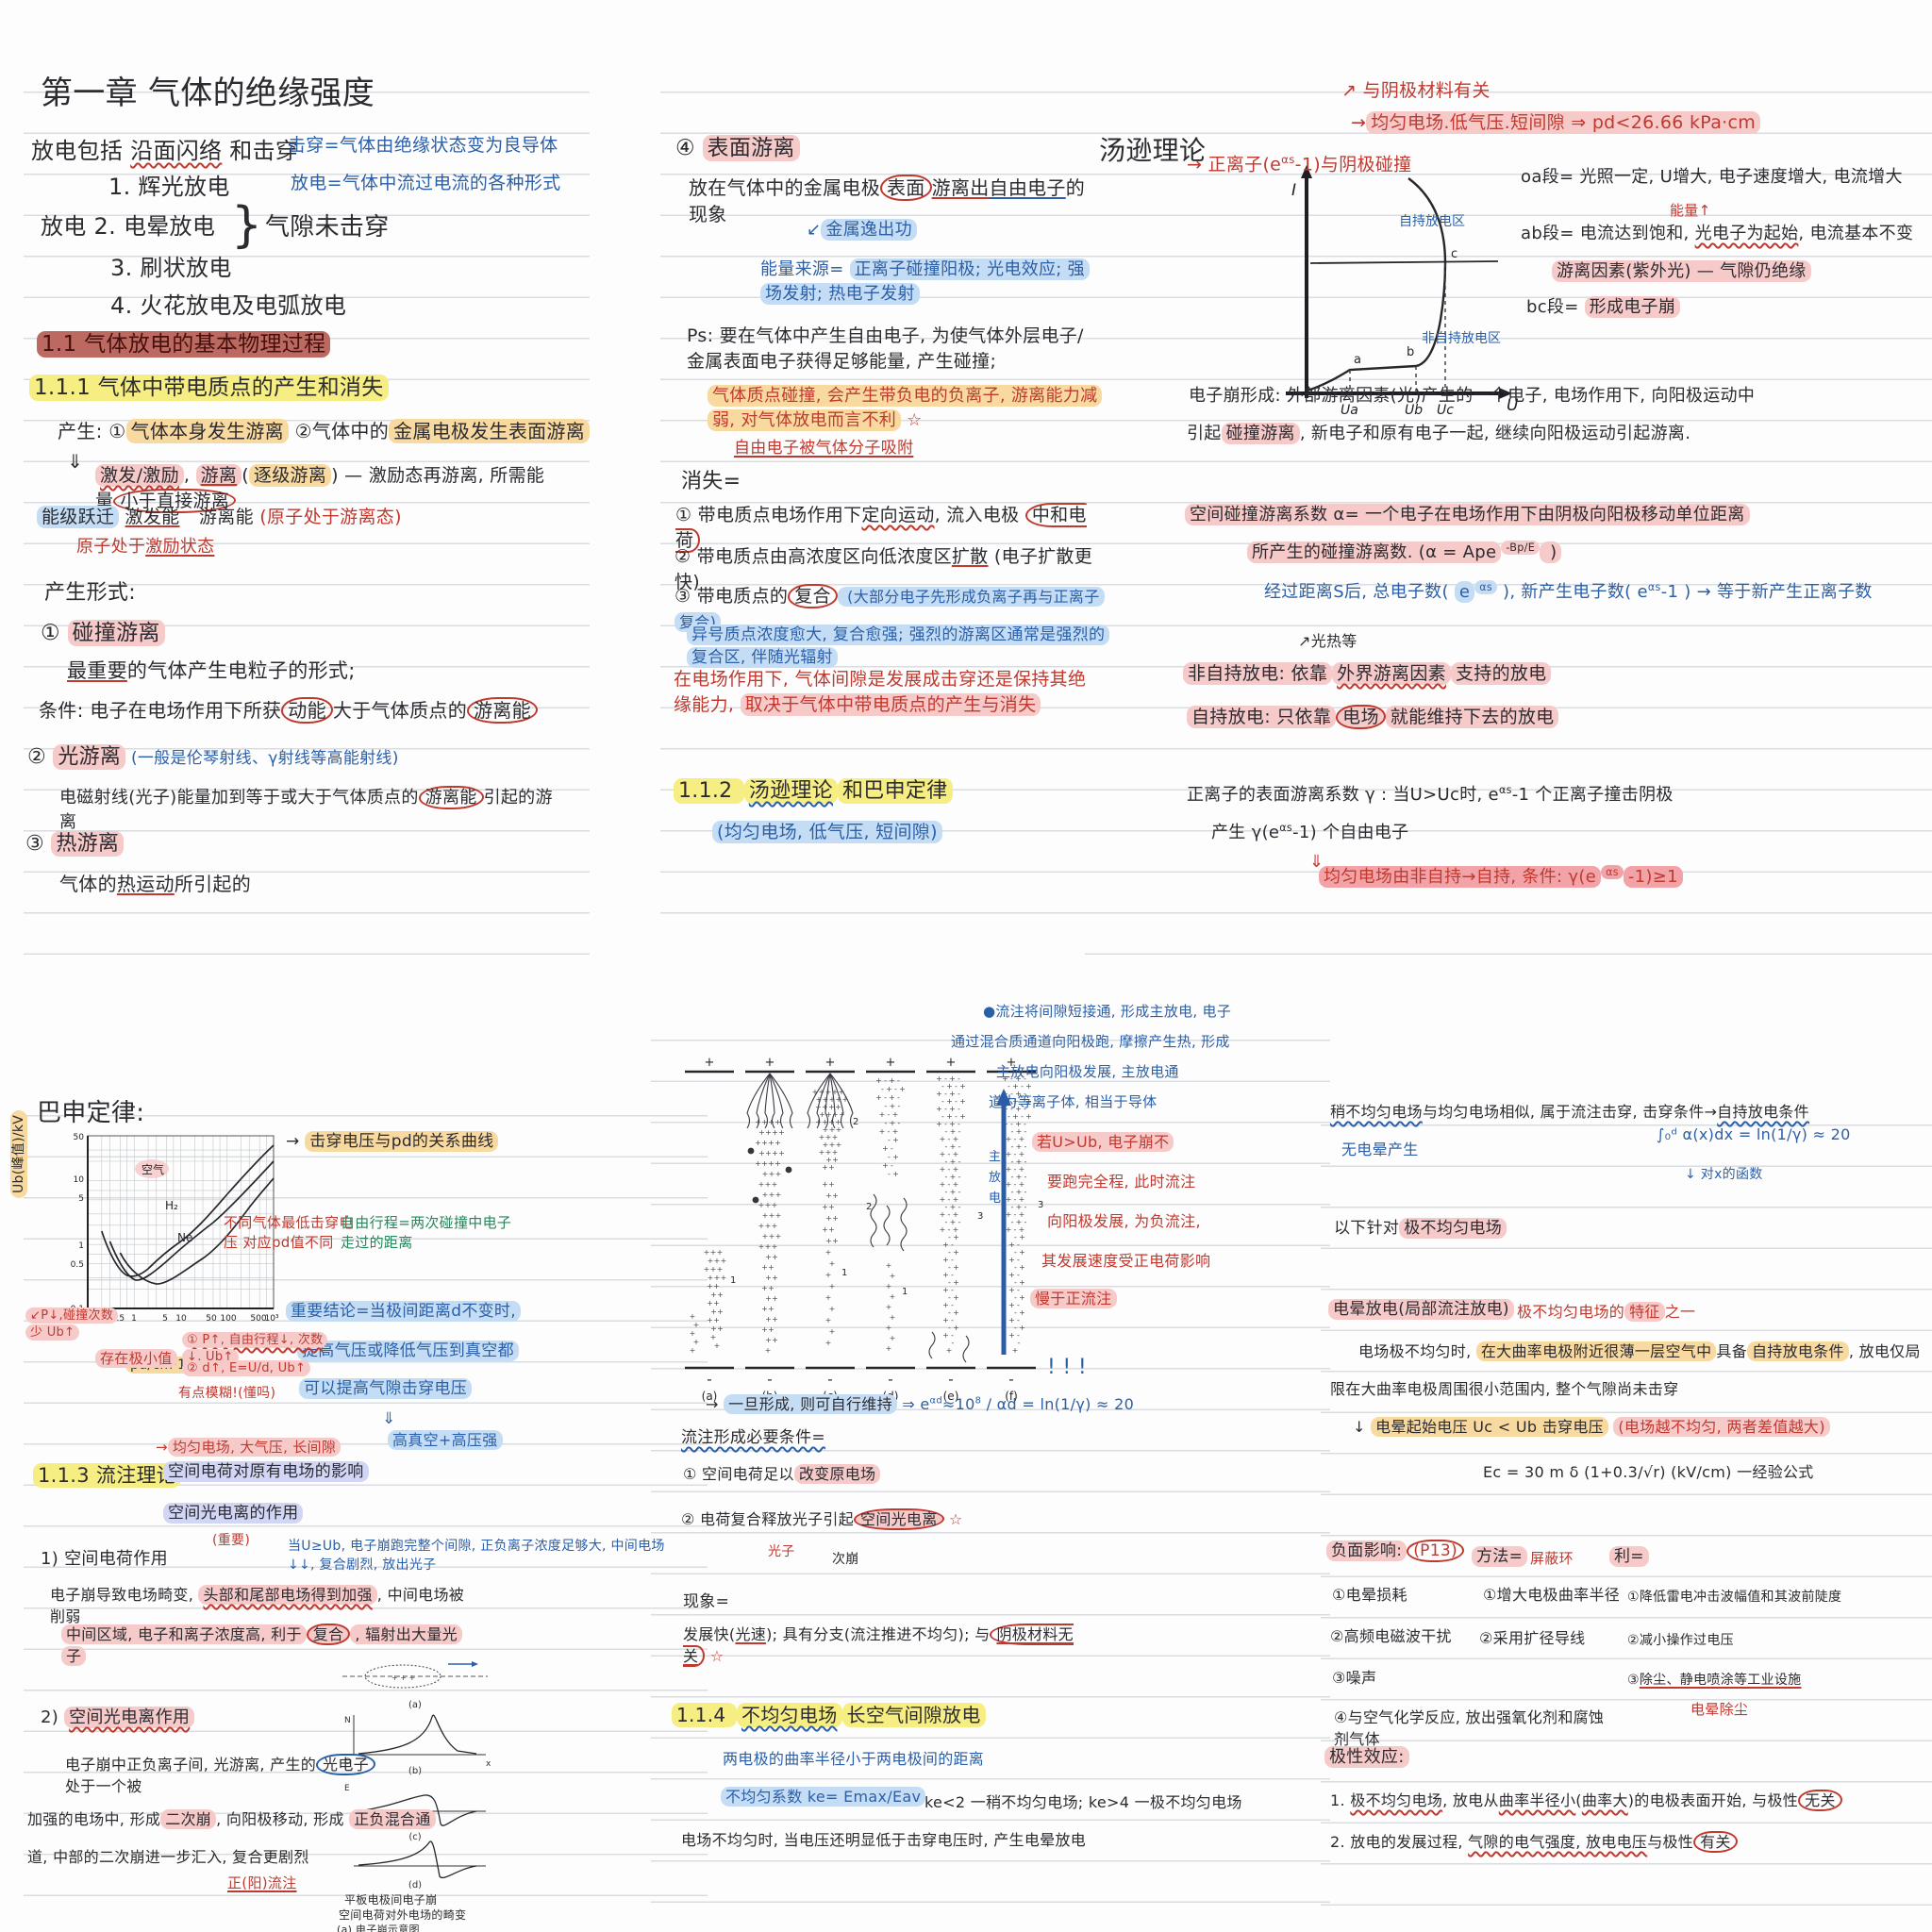 This screenshot has width=1932, height=1932. I want to click on note-line: 电子崩形成: 外部游离因素(光)产生的一个电子, 电场作用下, 向阳极运动中, so click(1561, 396).